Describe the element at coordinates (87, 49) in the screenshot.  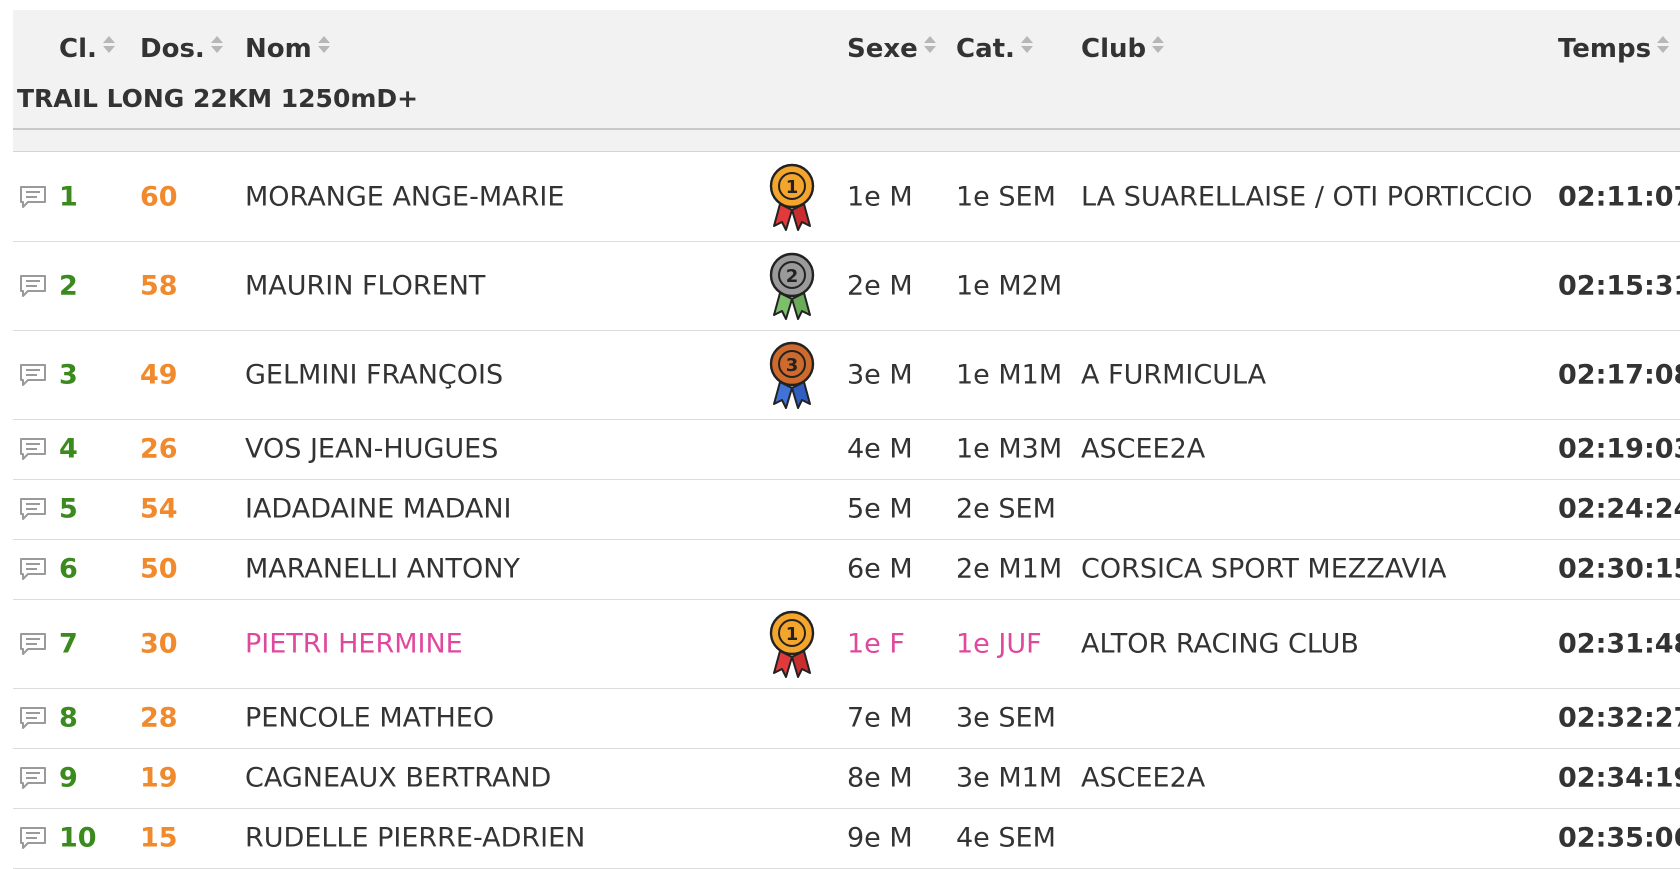
I see `col-cl-header: Cl.` at that location.